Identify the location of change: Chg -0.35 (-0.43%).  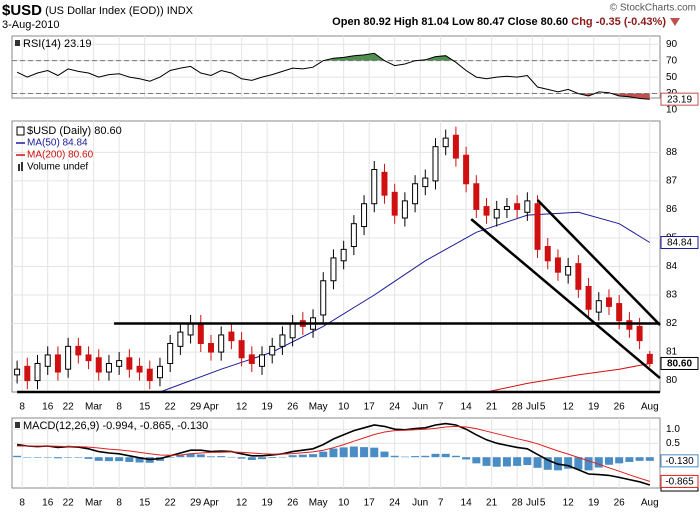
(618, 22).